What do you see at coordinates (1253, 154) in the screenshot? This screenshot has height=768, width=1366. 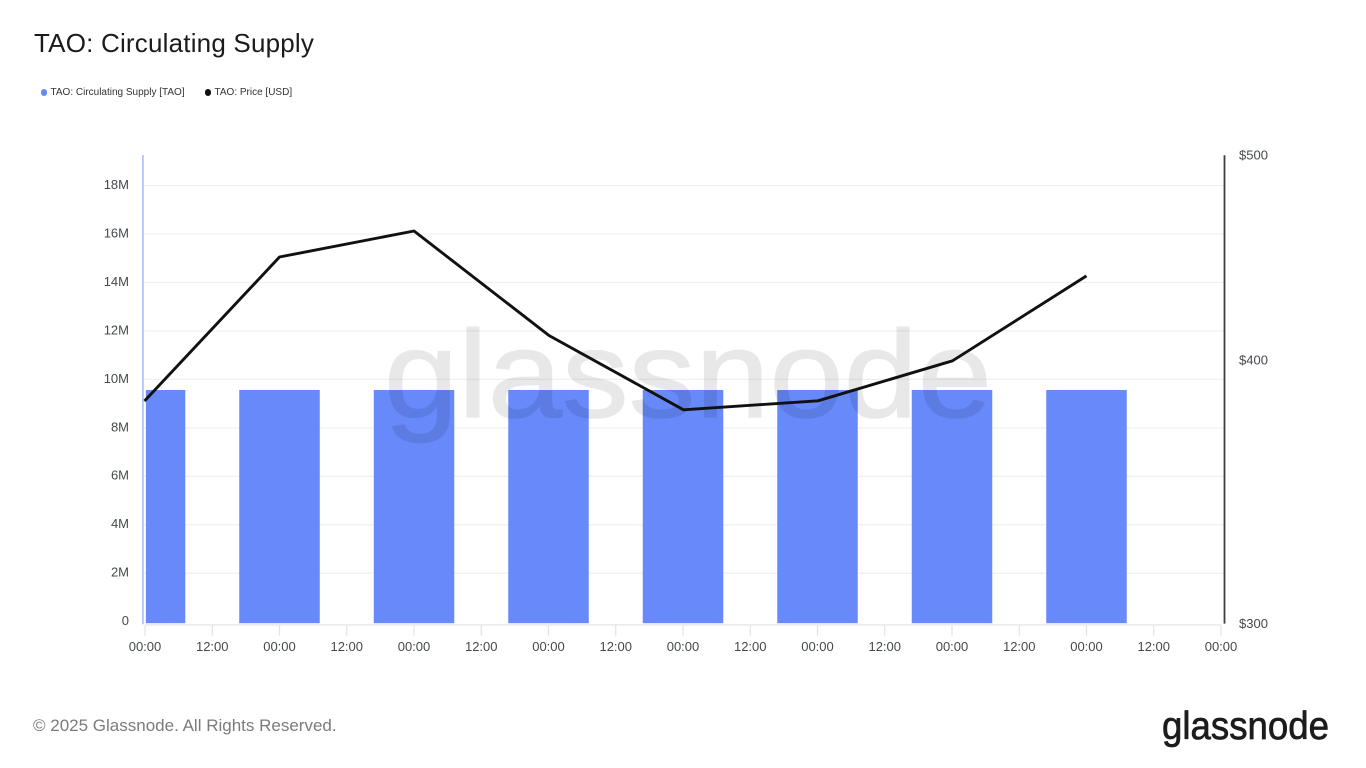 I see `svg-text: $500` at bounding box center [1253, 154].